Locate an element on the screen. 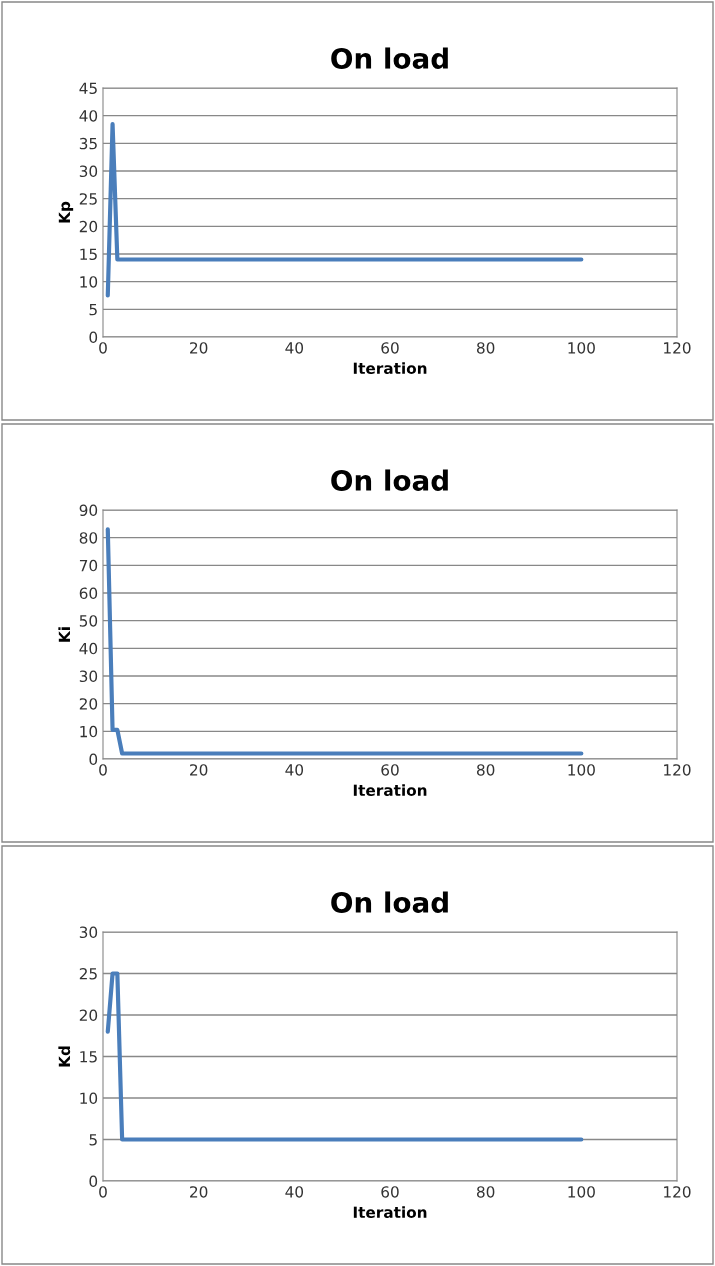 This screenshot has width=715, height=1266. y-tick-label: 50 is located at coordinates (88, 621).